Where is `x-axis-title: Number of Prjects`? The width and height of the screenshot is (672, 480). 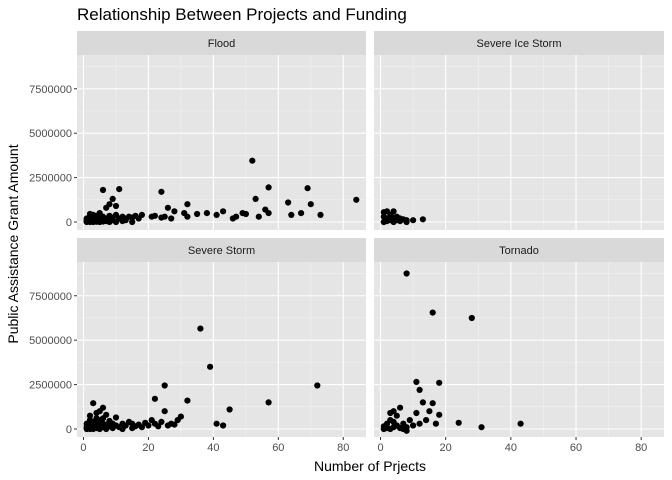 x-axis-title: Number of Prjects is located at coordinates (370, 466).